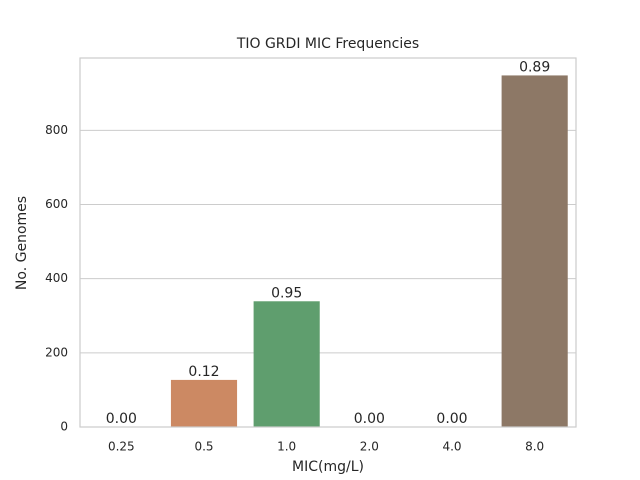  I want to click on x-tick-label: 8.0, so click(534, 447).